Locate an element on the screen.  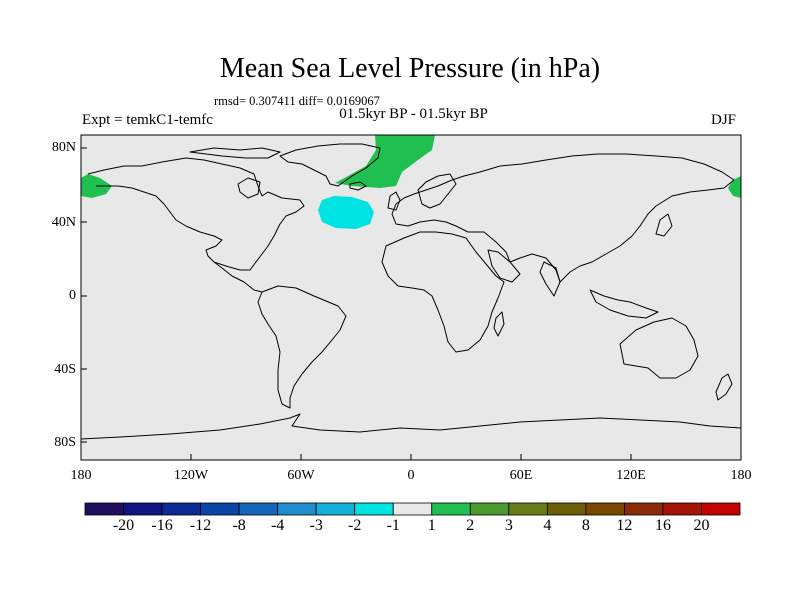
coast-hudson-bay is located at coordinates (249, 188).